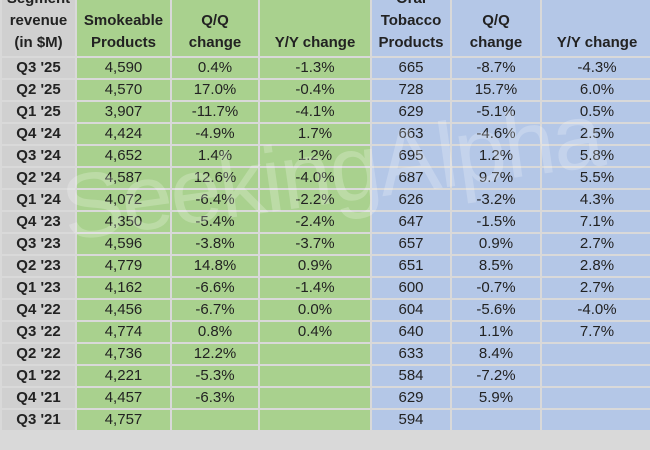 Image resolution: width=650 pixels, height=450 pixels. Describe the element at coordinates (411, 200) in the screenshot. I see `cell-oral-tobacco-products: 626` at that location.